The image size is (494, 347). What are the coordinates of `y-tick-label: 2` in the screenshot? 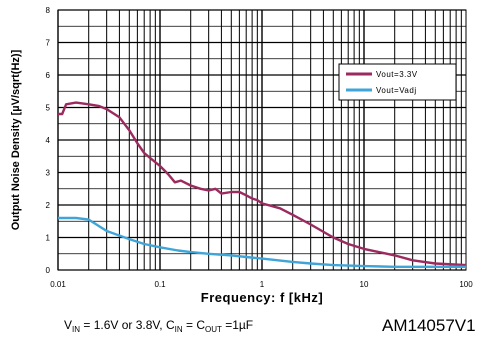 It's located at (48, 205).